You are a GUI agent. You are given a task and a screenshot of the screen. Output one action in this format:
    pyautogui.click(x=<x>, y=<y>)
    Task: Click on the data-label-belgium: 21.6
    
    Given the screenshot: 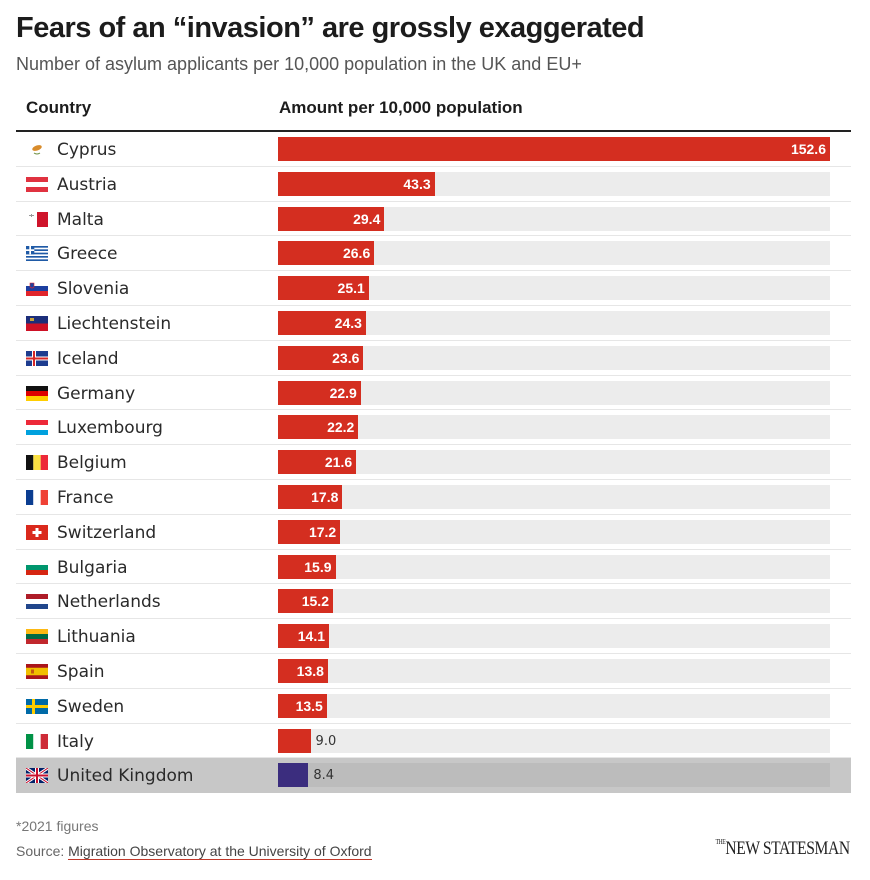 What is the action you would take?
    pyautogui.click(x=338, y=462)
    